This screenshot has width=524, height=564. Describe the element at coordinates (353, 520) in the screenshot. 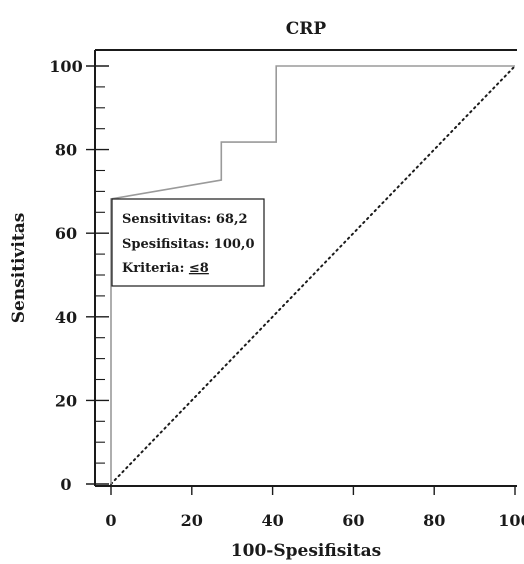

I see `x-tick-label: 60` at that location.